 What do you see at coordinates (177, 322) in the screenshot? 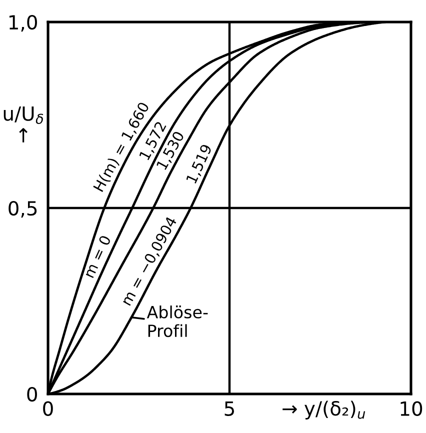
I see `annotation: Ablöse- Profil` at bounding box center [177, 322].